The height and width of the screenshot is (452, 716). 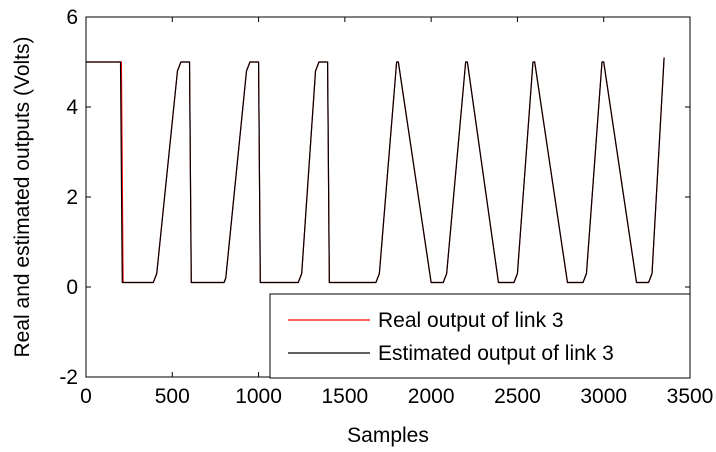 I want to click on x-tick-label: 2500, so click(x=517, y=396).